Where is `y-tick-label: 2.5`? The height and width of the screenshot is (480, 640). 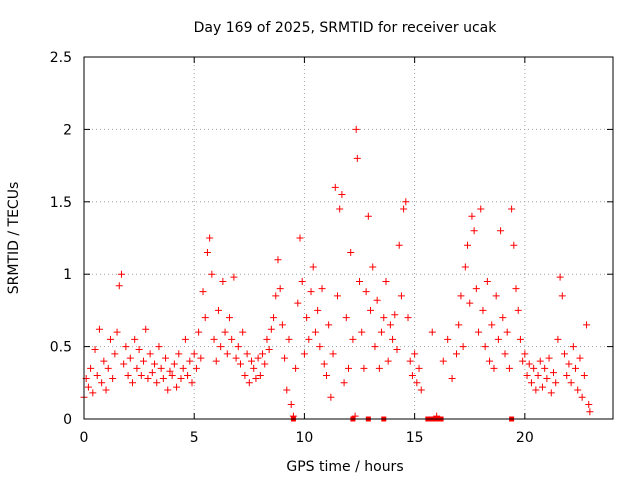
y-tick-label: 2.5 is located at coordinates (61, 58).